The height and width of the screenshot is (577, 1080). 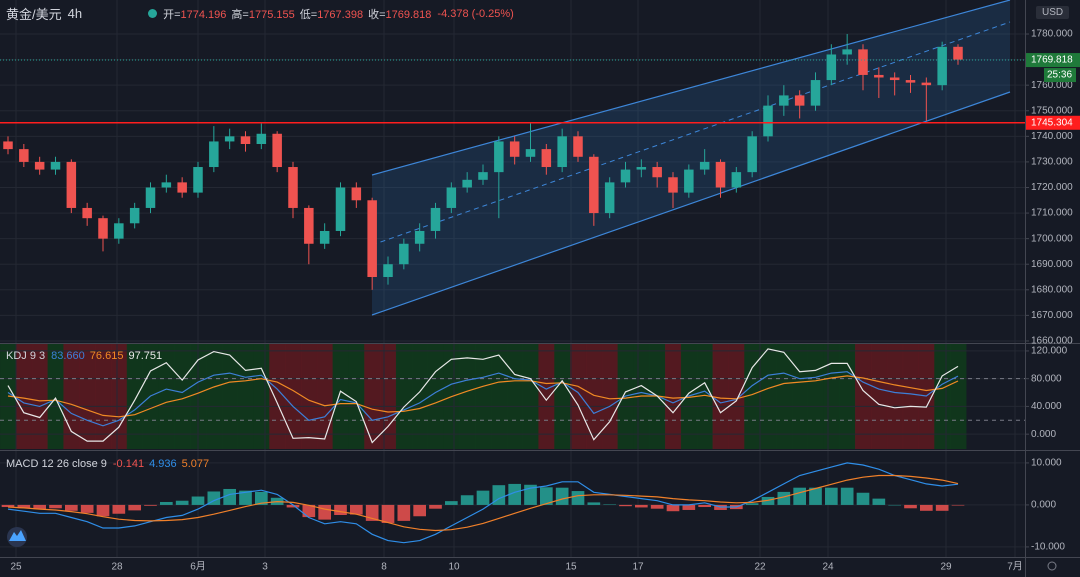 I want to click on kdj-value: 83.660, so click(x=68, y=356).